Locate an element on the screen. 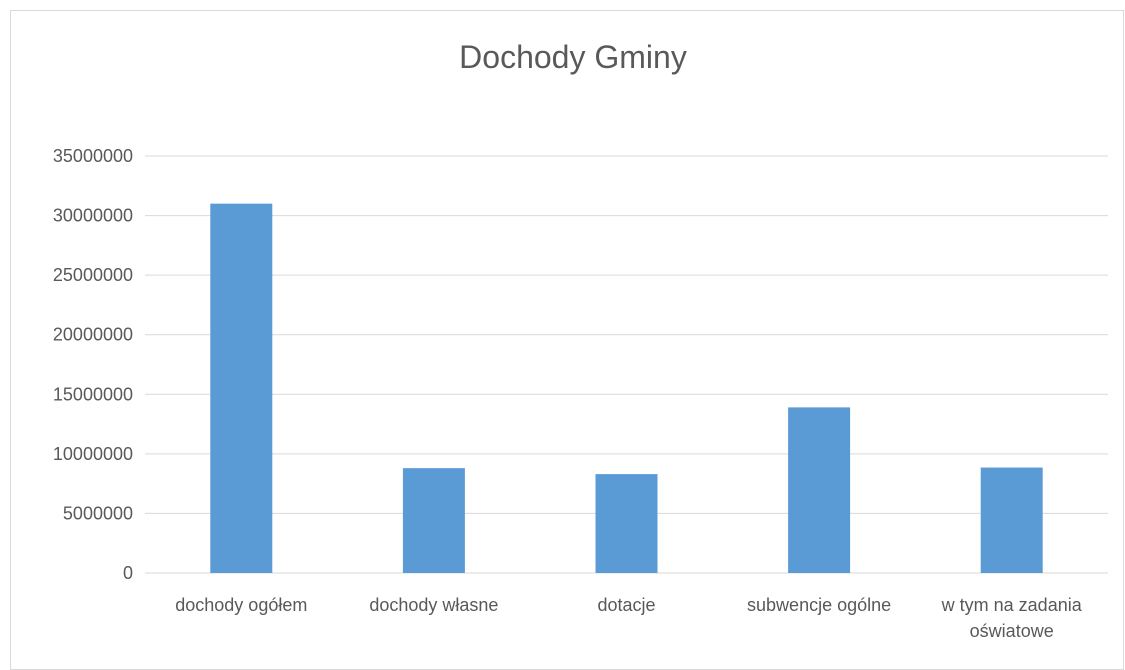  y-tick-label: 10000000 is located at coordinates (93, 454).